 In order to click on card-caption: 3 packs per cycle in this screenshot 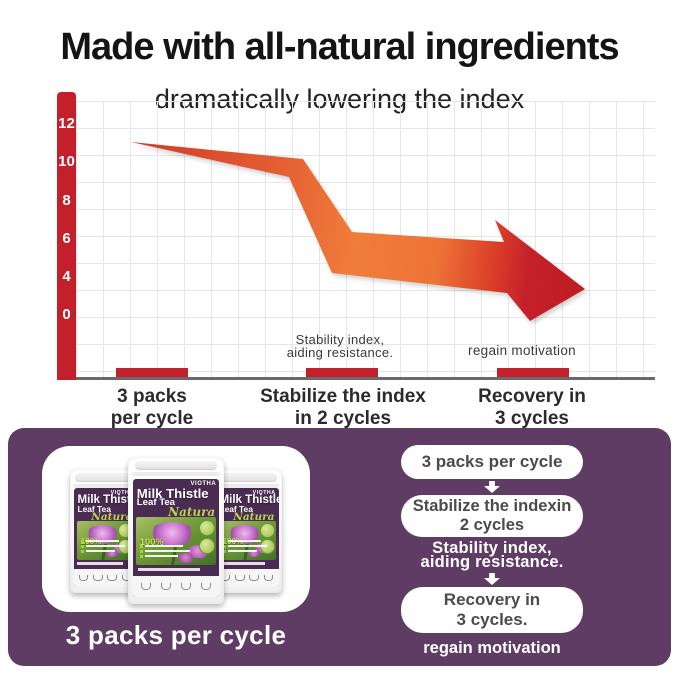, I will do `click(176, 635)`.